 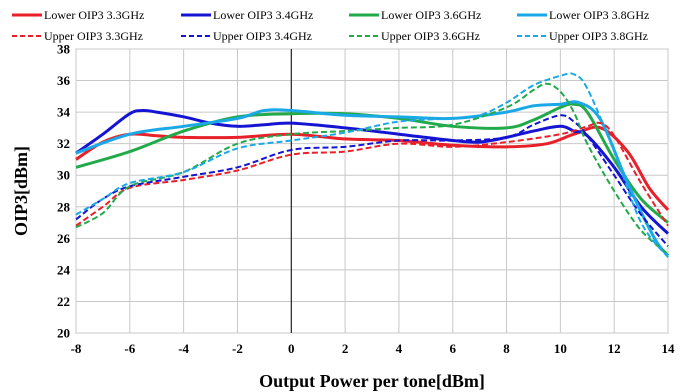 What do you see at coordinates (291, 348) in the screenshot?
I see `x-tick-label: 0` at bounding box center [291, 348].